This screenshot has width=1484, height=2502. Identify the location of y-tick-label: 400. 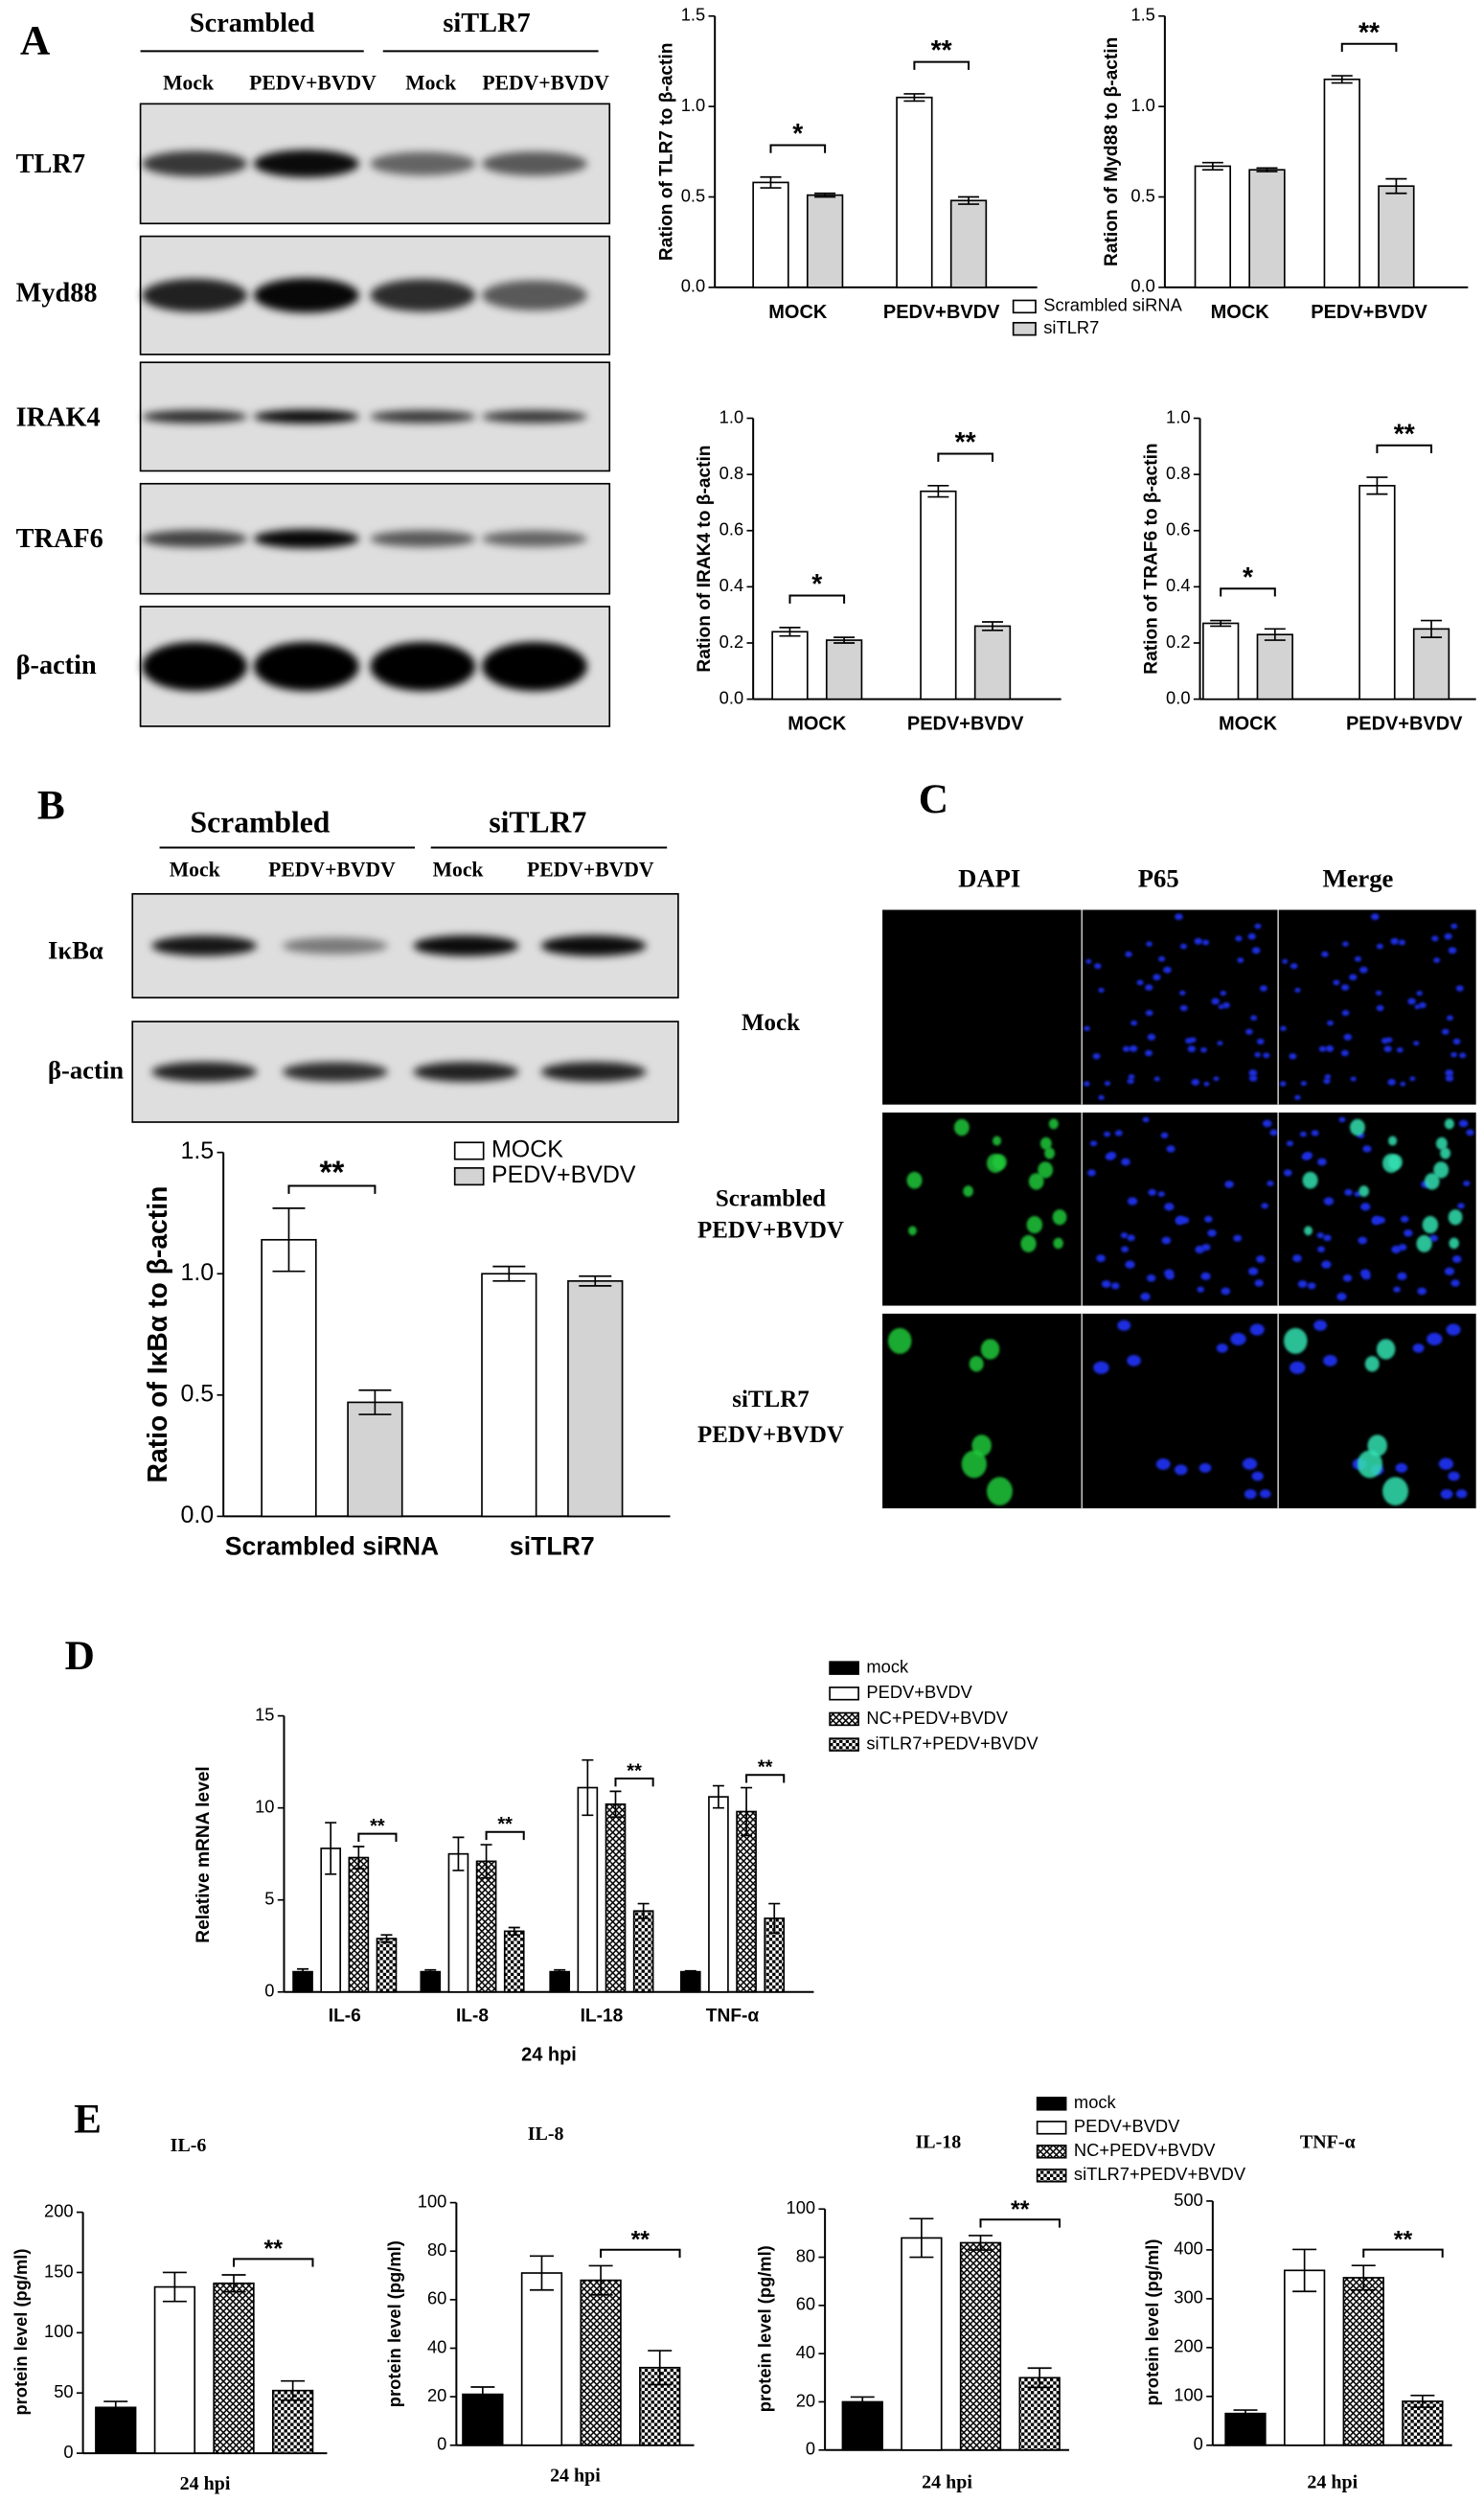
(1188, 2248).